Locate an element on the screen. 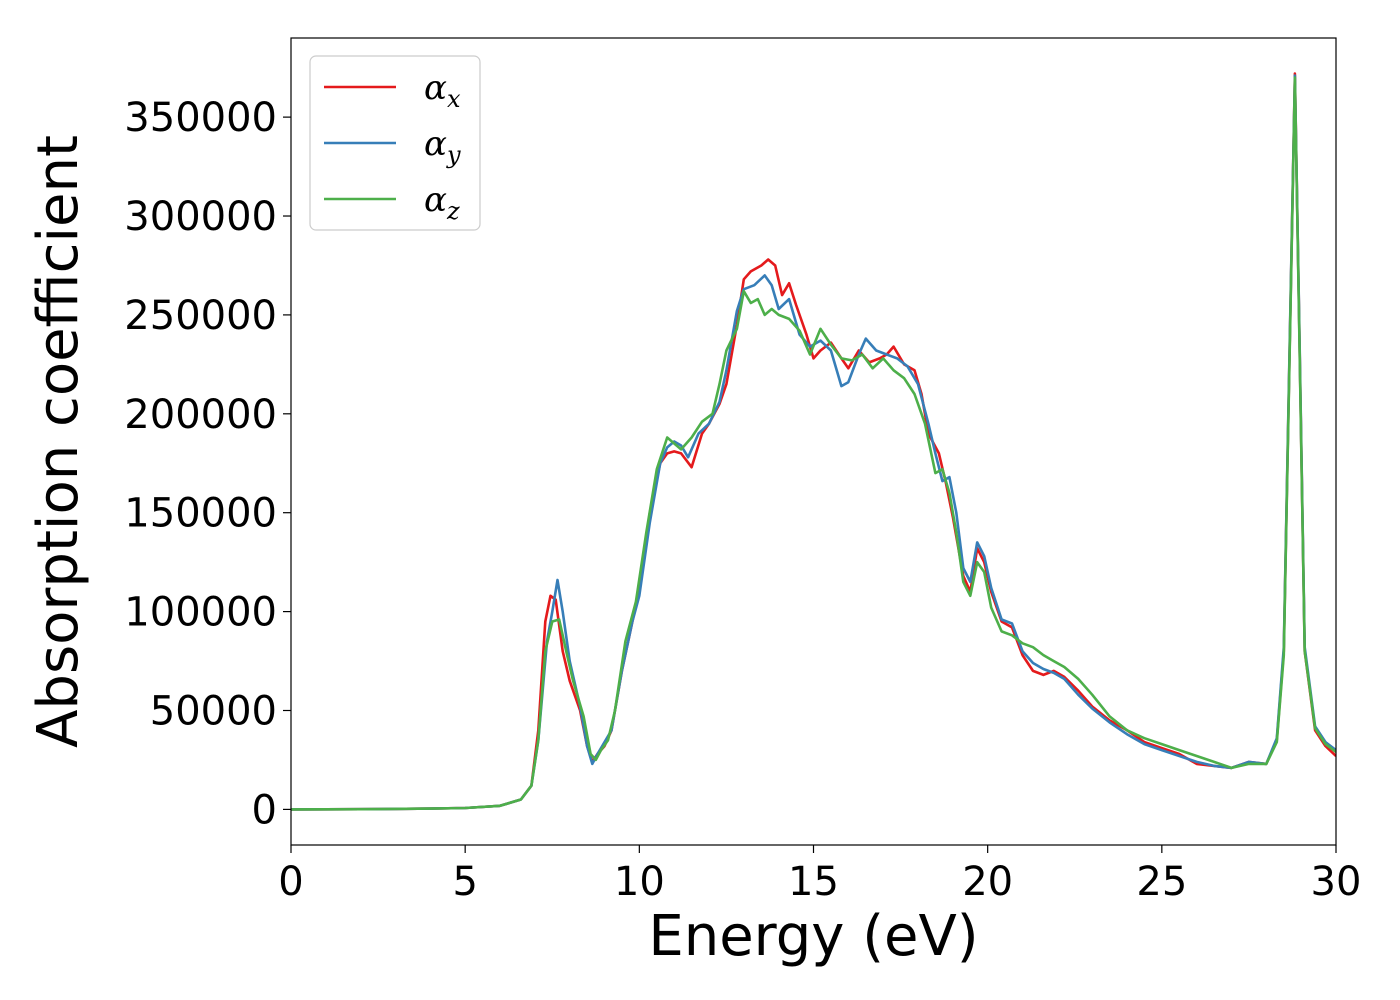  x-tick-label: 15 is located at coordinates (813, 882).